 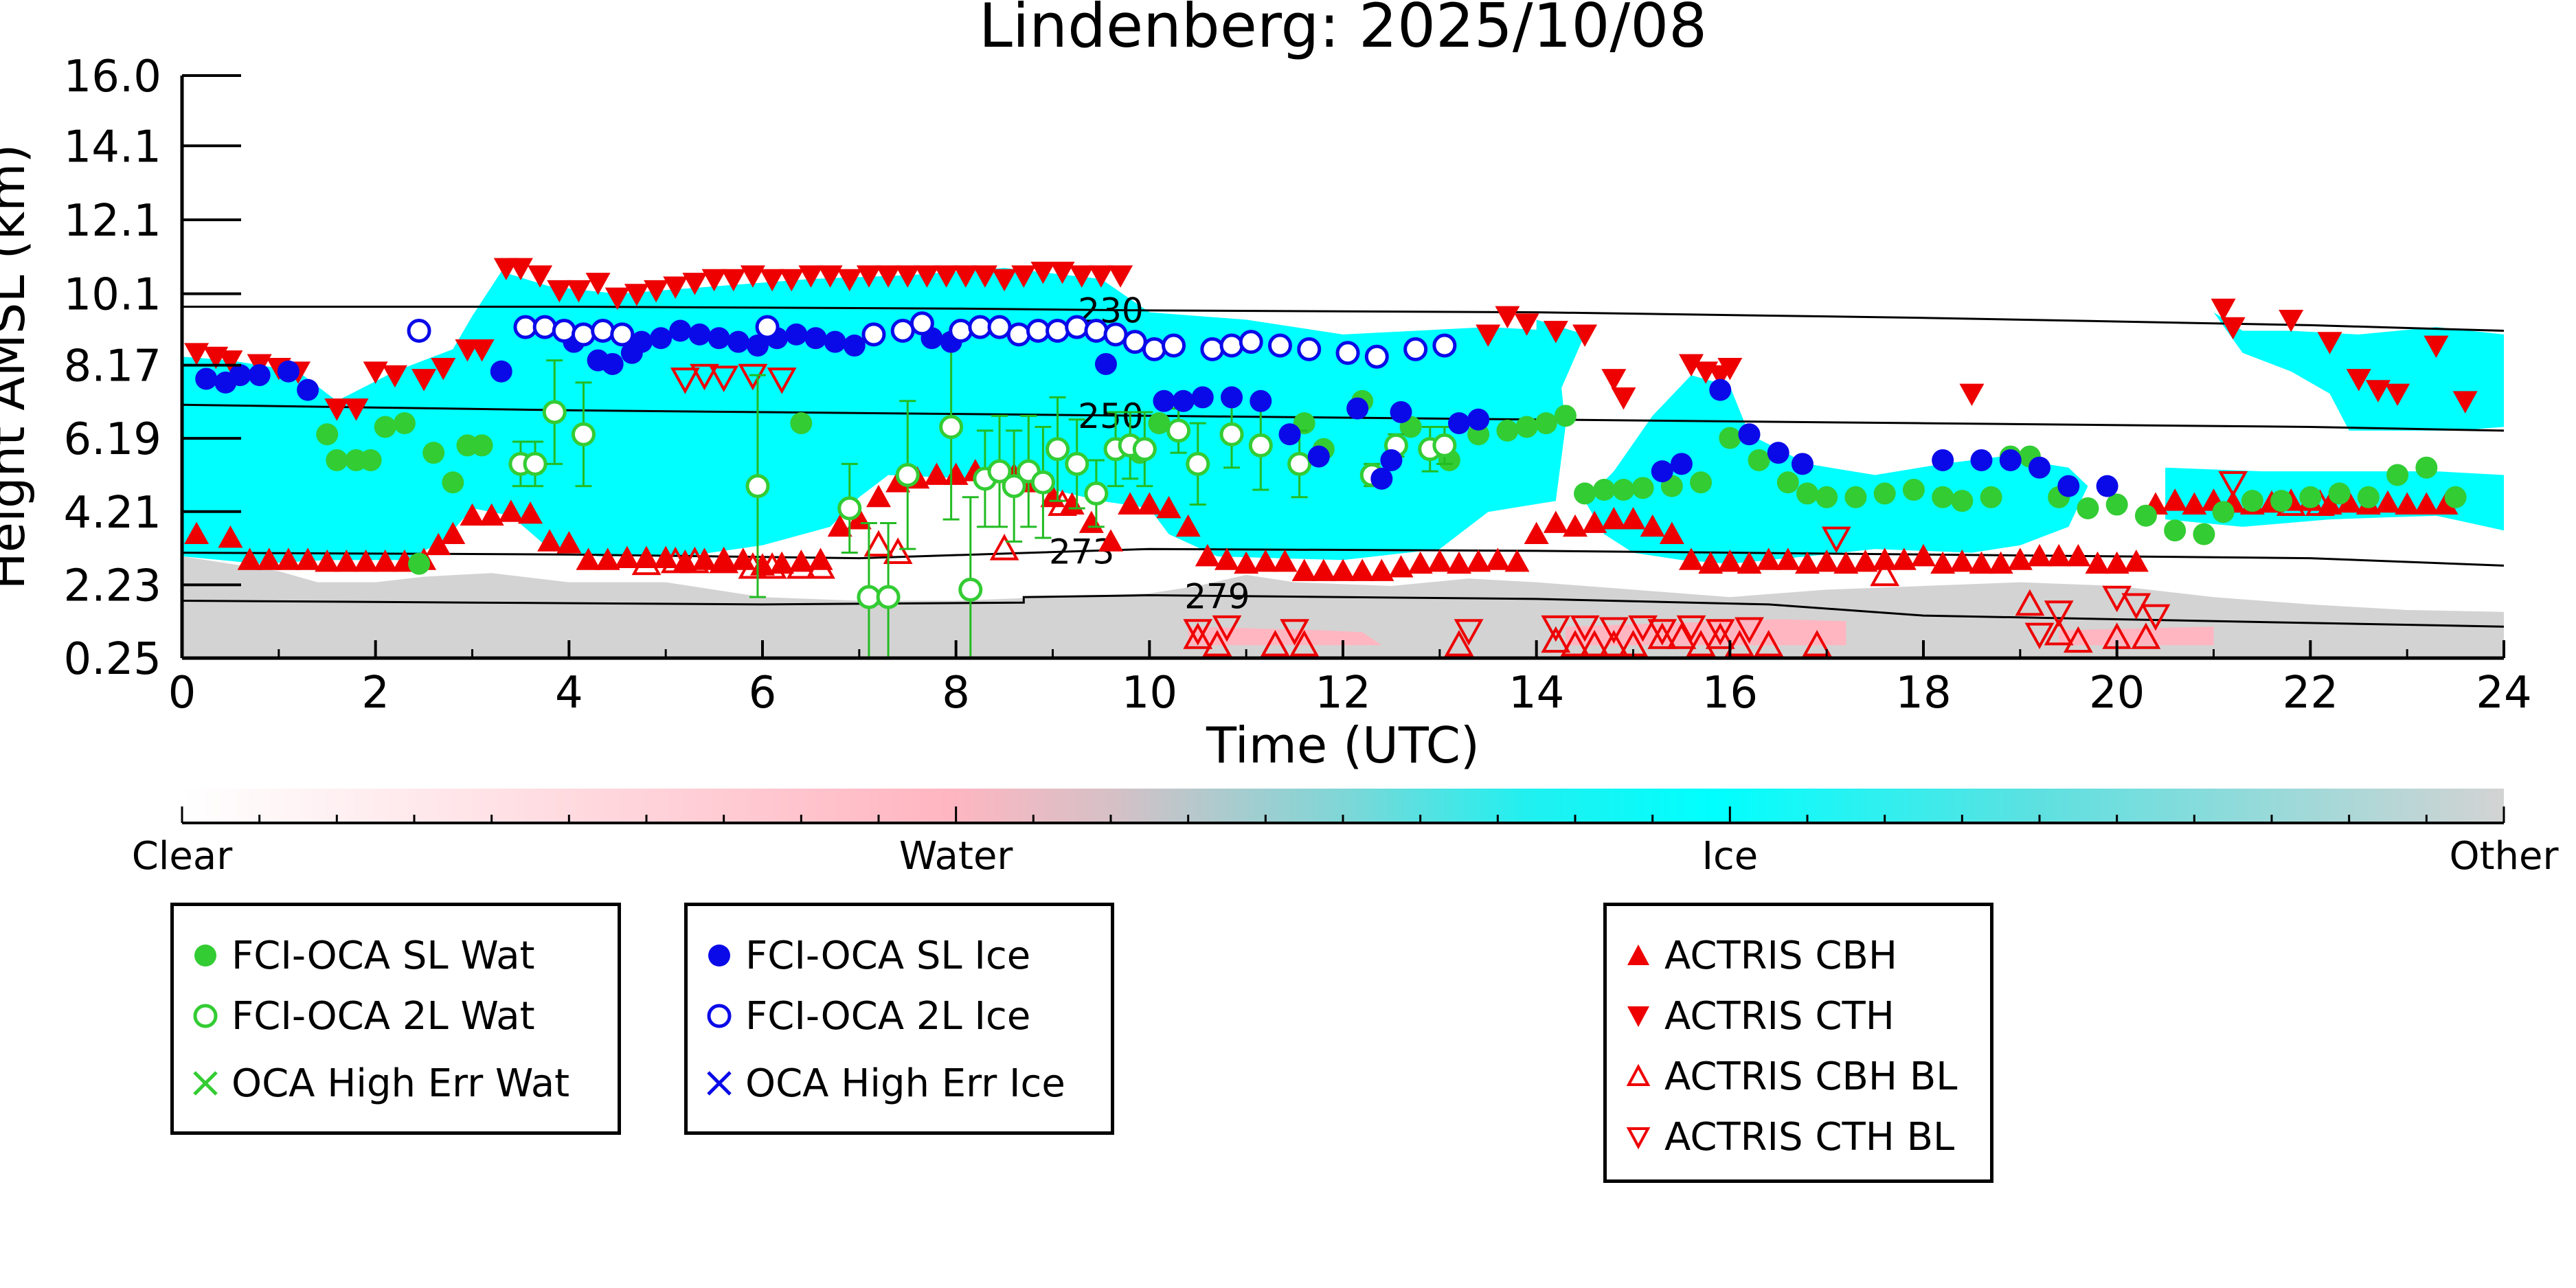 I want to click on legend-item: ACTRIS CTH, so click(x=1758, y=1016).